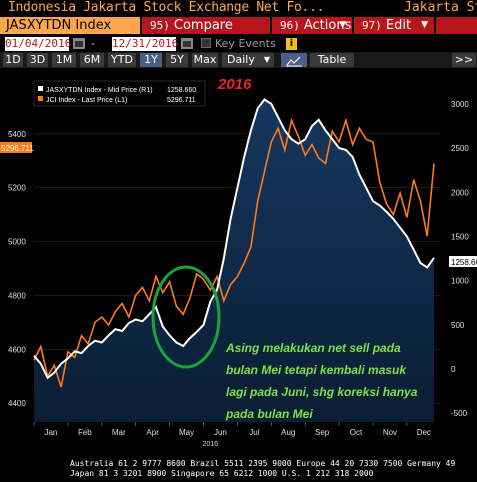 The image size is (477, 482). I want to click on compare-button: 95) Compare, so click(206, 25).